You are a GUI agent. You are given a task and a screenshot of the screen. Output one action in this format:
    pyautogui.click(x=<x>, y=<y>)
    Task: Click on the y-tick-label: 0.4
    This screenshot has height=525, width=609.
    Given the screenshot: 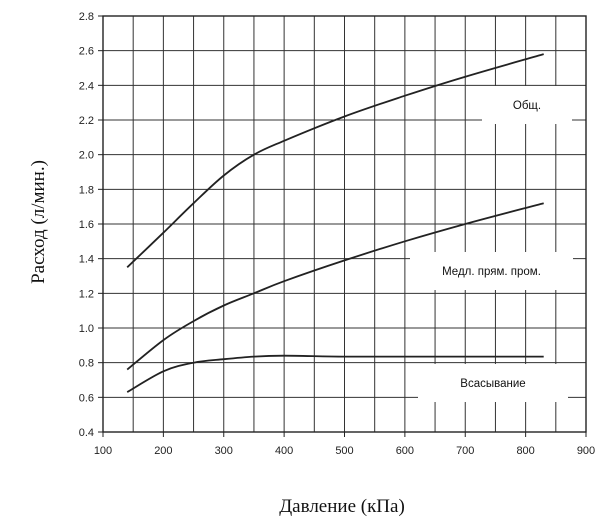 What is the action you would take?
    pyautogui.click(x=86, y=433)
    